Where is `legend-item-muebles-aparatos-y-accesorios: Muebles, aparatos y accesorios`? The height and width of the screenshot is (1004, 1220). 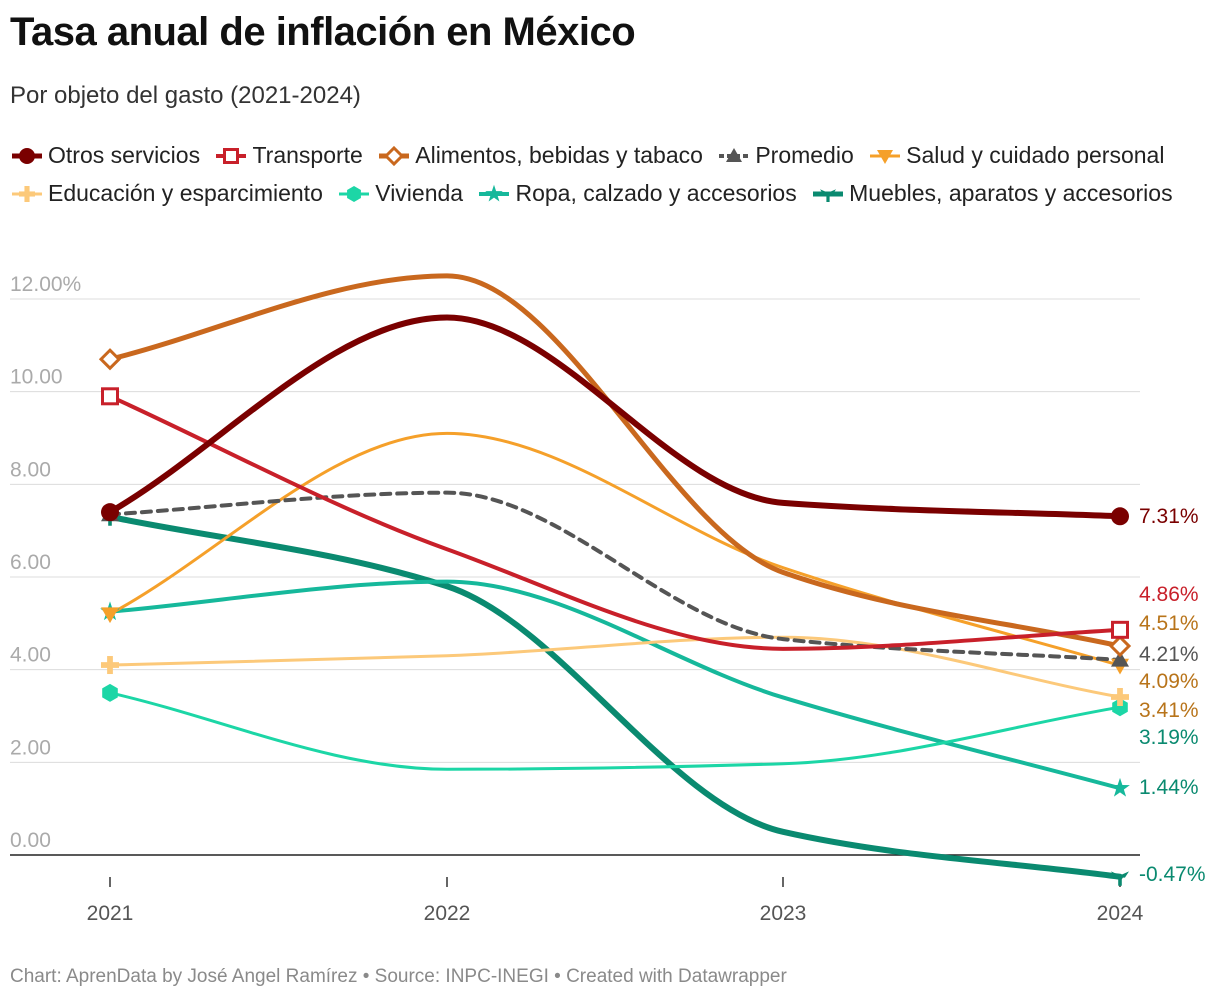
legend-item-muebles-aparatos-y-accesorios: Muebles, aparatos y accesorios is located at coordinates (992, 193).